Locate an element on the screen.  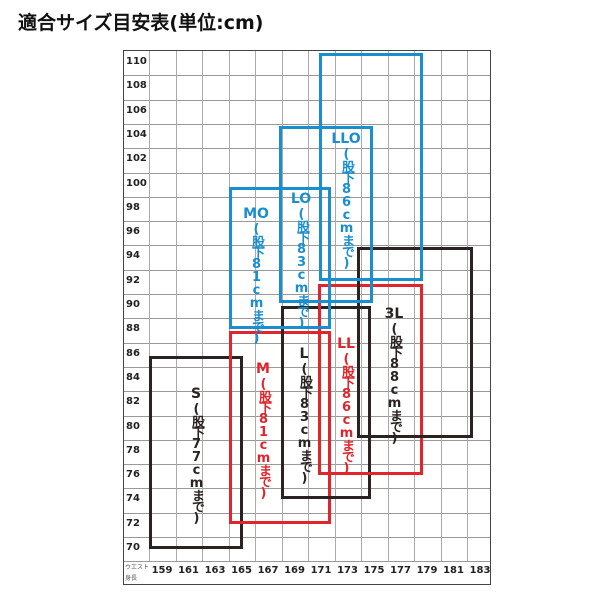
size-label-3l: 3L (股下88cmまで) is located at coordinates (394, 375).